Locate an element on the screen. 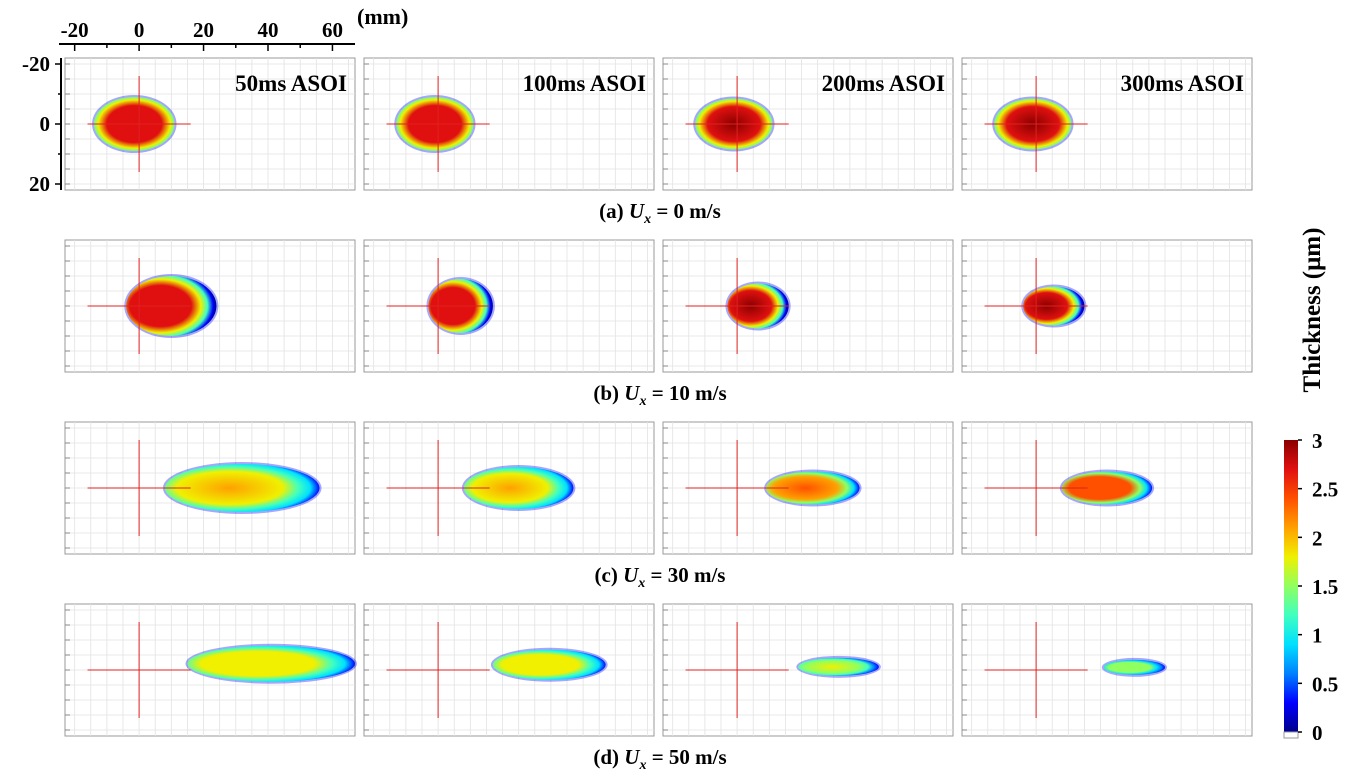  colorbar-tick-label: 0.5 is located at coordinates (1325, 684).